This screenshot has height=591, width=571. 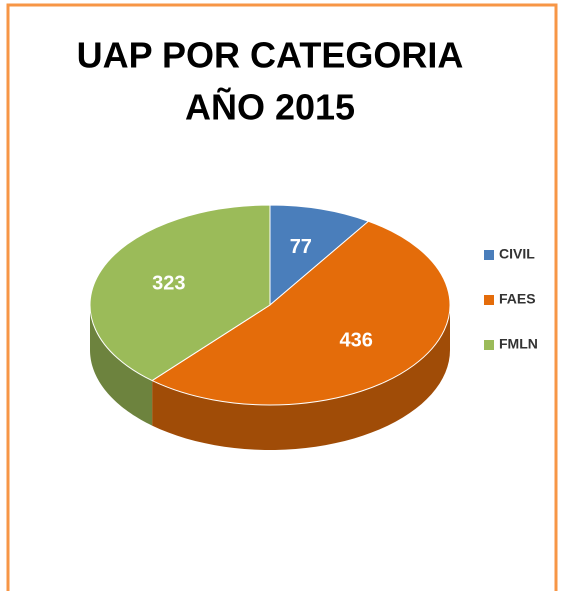 I want to click on legend-label: CIVIL, so click(x=517, y=254).